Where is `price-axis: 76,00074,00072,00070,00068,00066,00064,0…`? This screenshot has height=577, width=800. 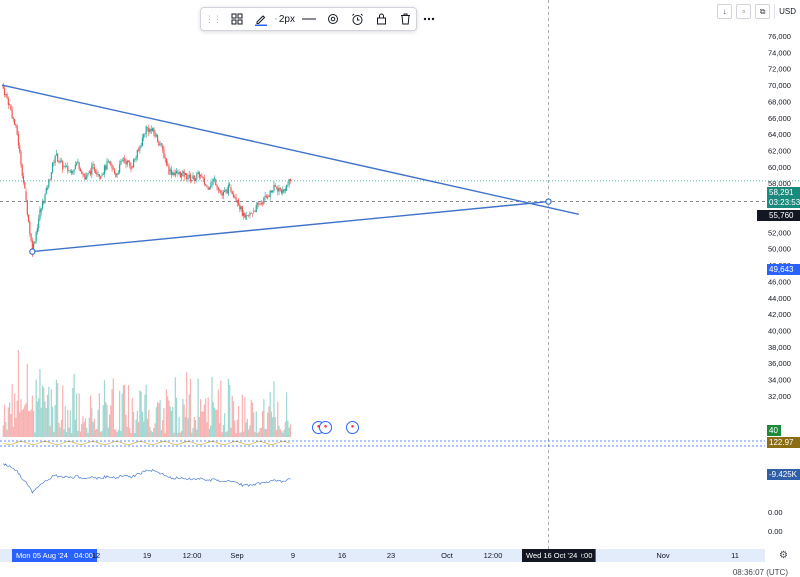 price-axis: 76,00074,00072,00070,00068,00066,00064,0… is located at coordinates (779, 284).